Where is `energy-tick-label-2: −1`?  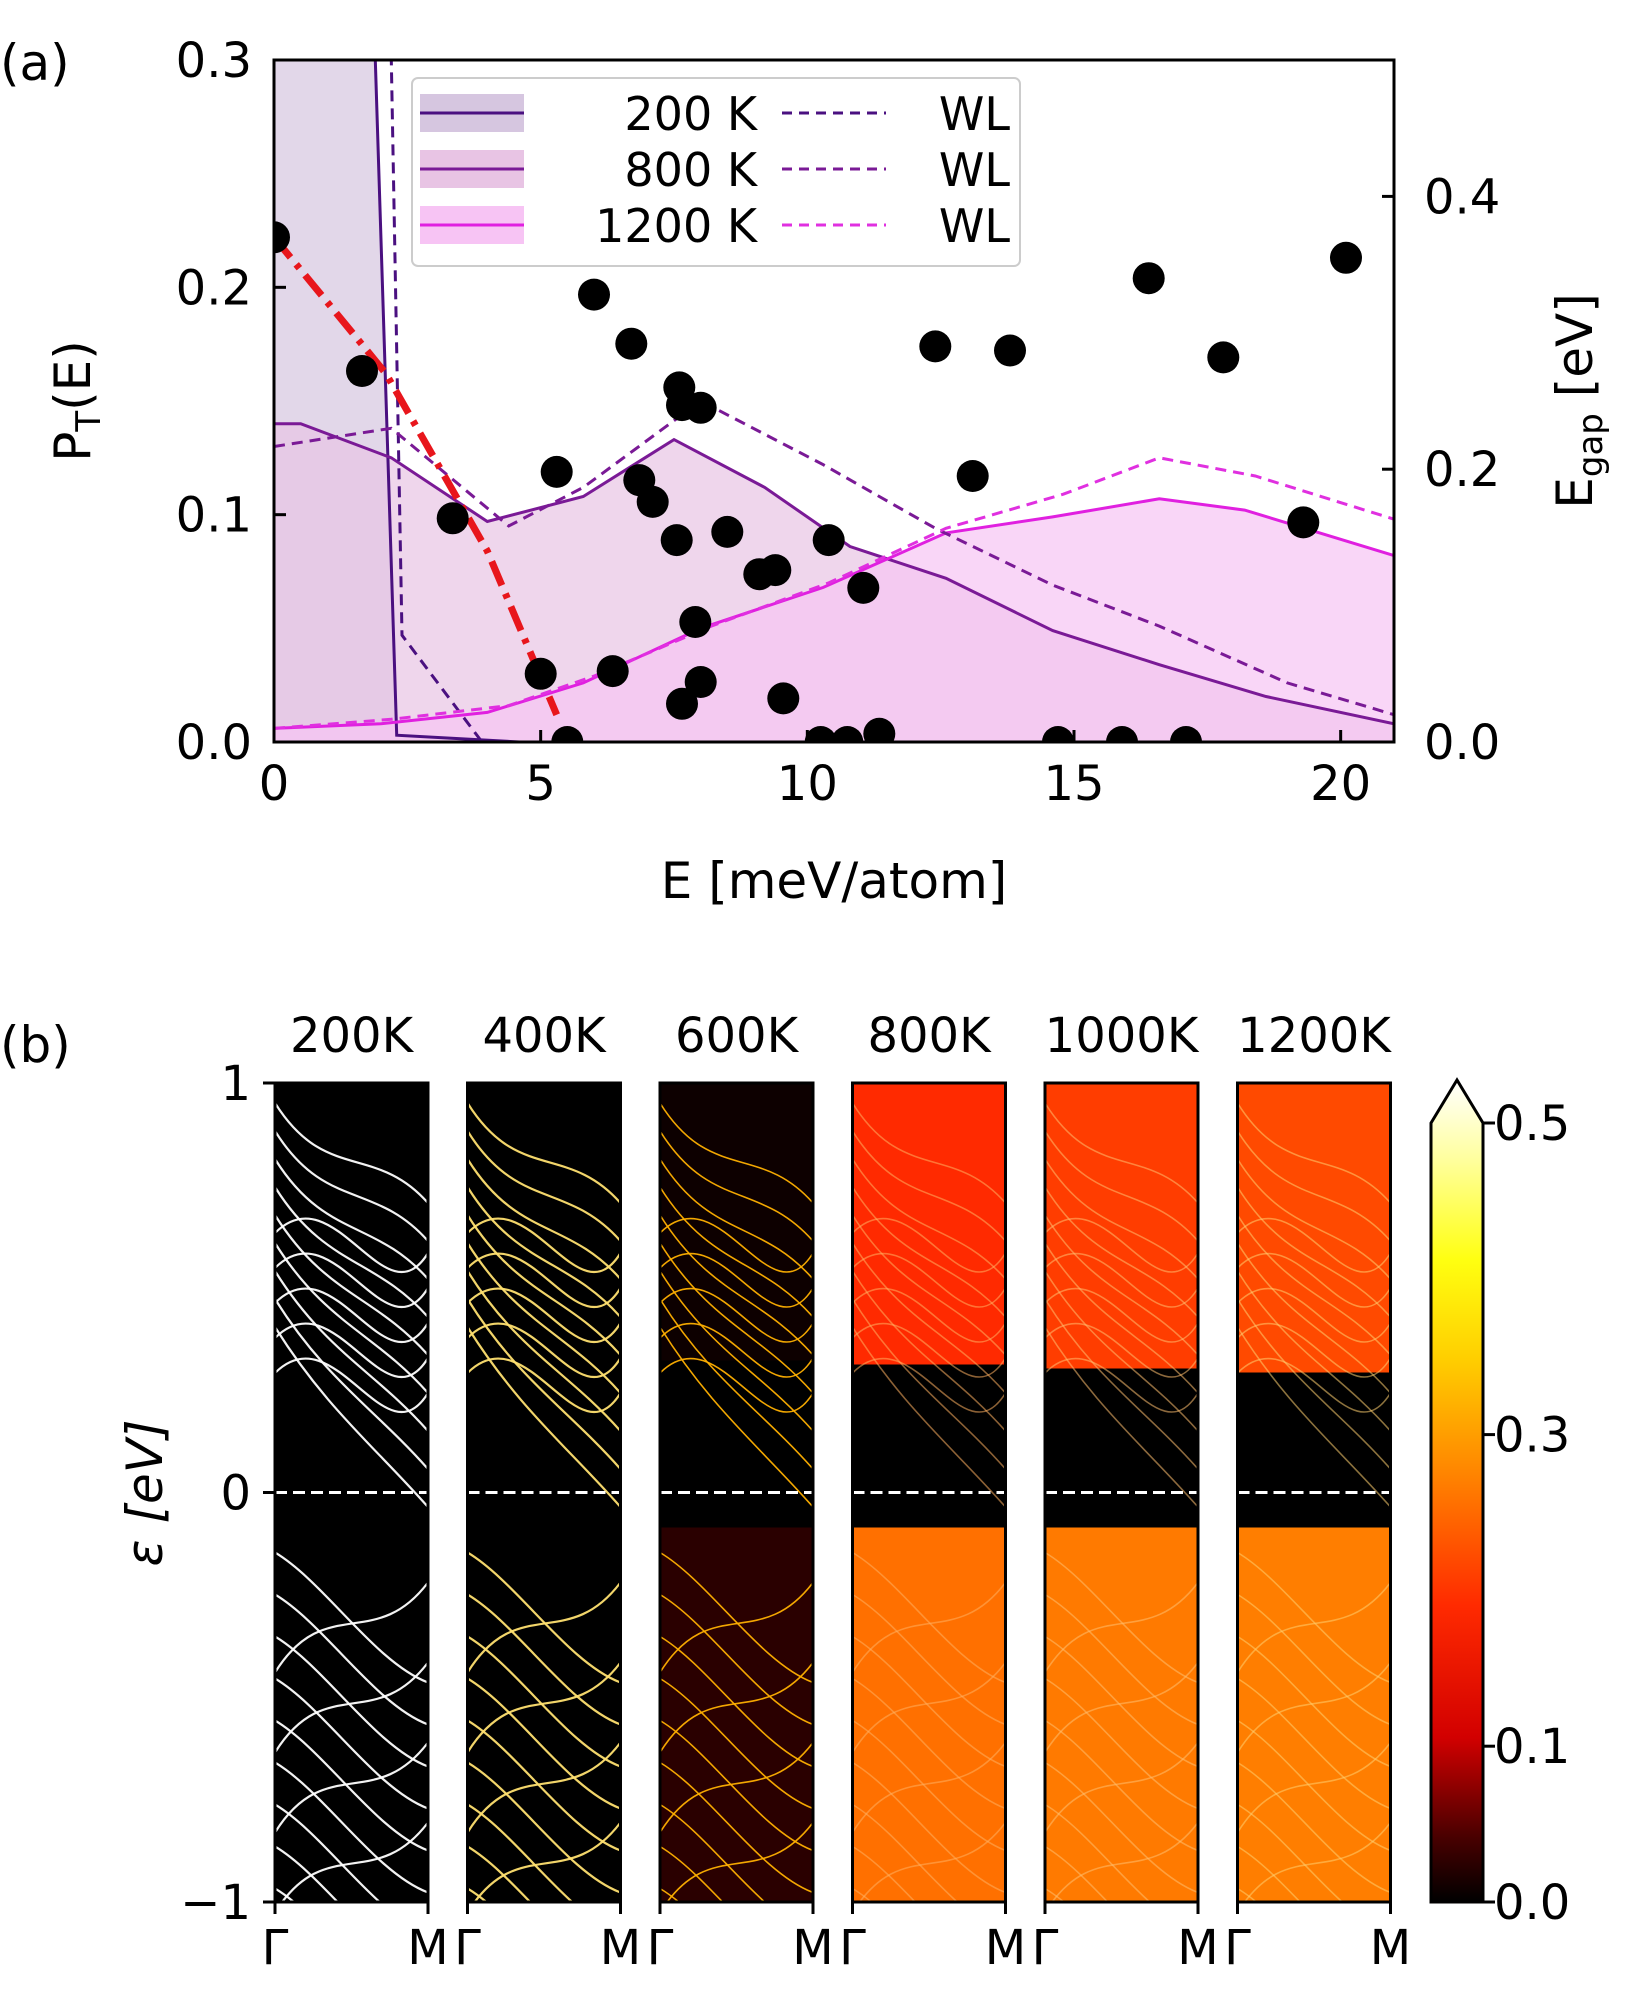 energy-tick-label-2: −1 is located at coordinates (215, 1903).